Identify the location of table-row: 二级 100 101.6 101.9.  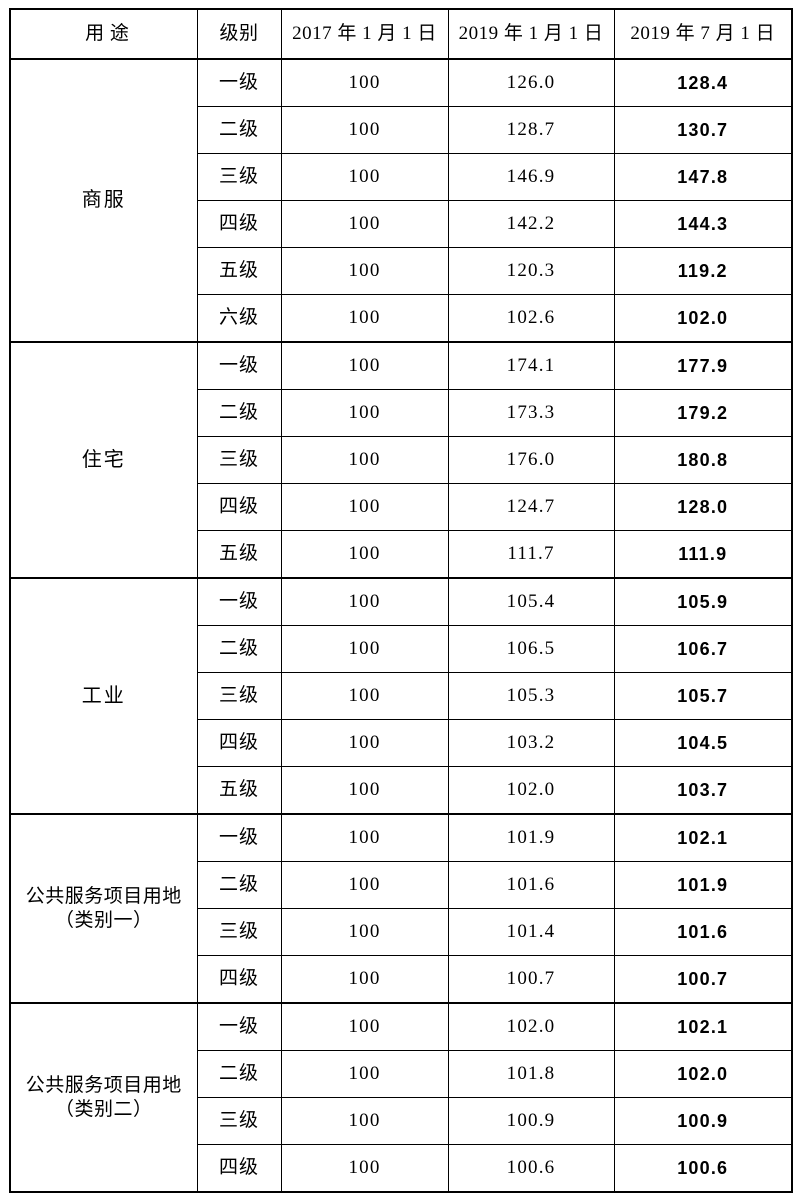
(401, 885).